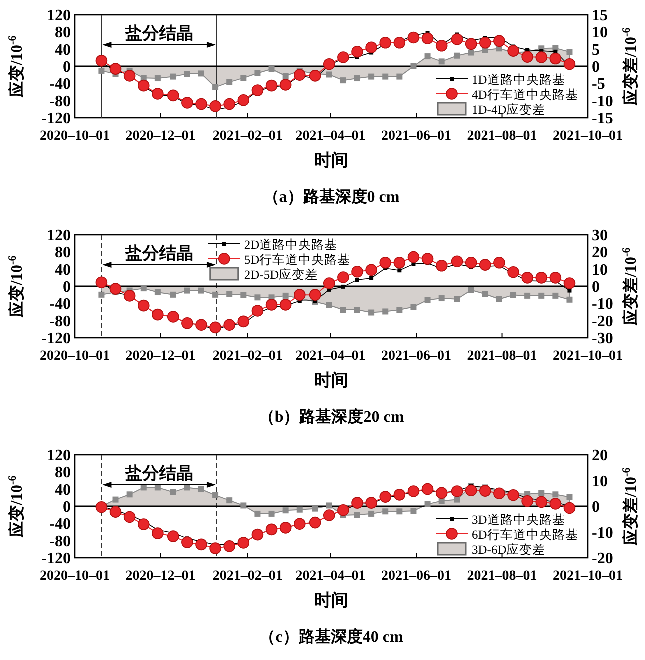 Image resolution: width=645 pixels, height=660 pixels. What do you see at coordinates (600, 236) in the screenshot?
I see `y2-tick-label: 30` at bounding box center [600, 236].